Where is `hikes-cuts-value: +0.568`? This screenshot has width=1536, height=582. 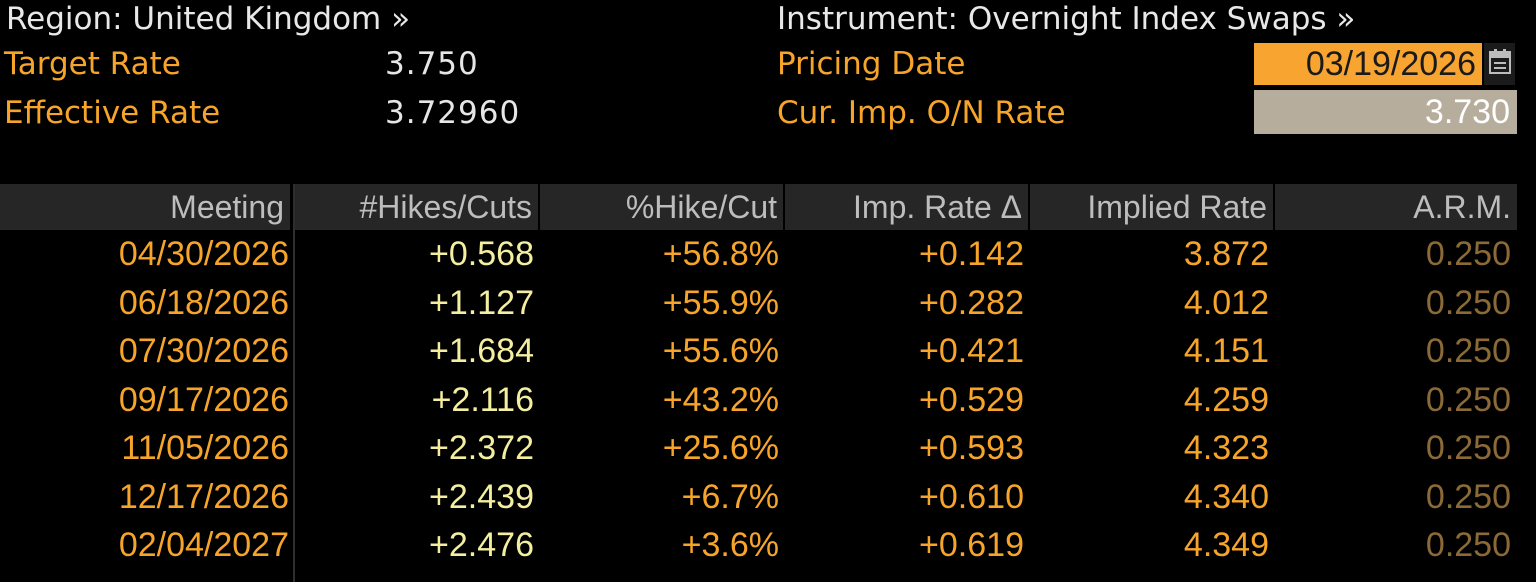 hikes-cuts-value: +0.568 is located at coordinates (481, 254).